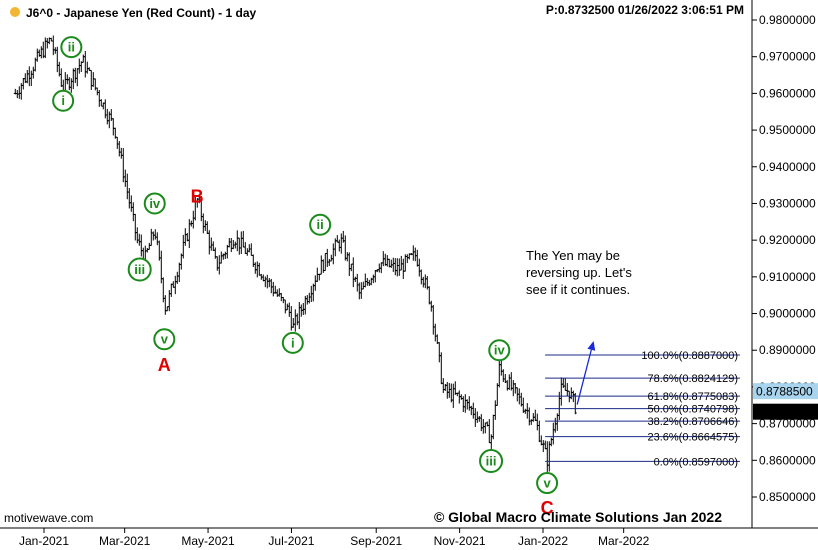  Describe the element at coordinates (787, 460) in the screenshot. I see `y-tick-label: 0.8600000` at that location.